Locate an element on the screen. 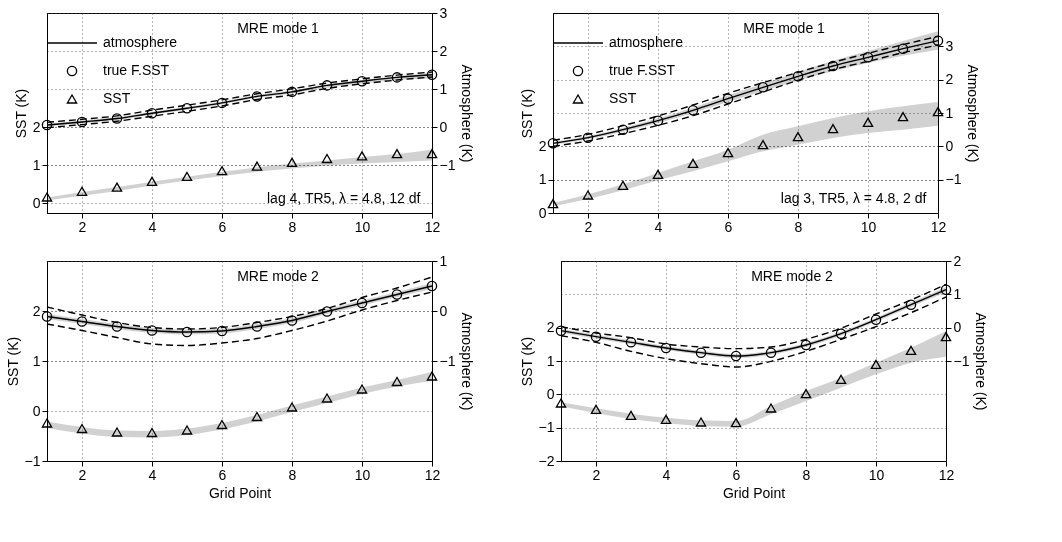 The width and height of the screenshot is (1062, 542). y2-tick-label: 2 is located at coordinates (949, 79).